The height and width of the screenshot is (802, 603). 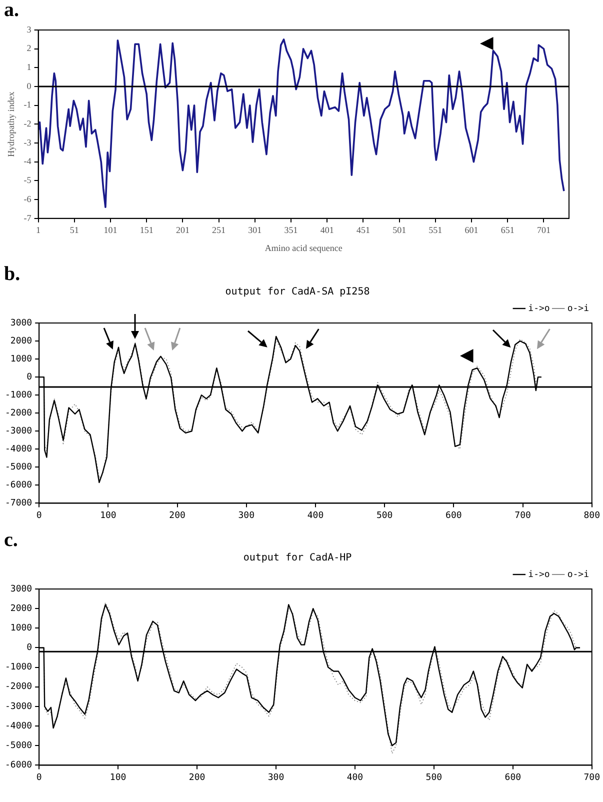 What do you see at coordinates (29, 29) in the screenshot?
I see `y-tick-label: 3` at bounding box center [29, 29].